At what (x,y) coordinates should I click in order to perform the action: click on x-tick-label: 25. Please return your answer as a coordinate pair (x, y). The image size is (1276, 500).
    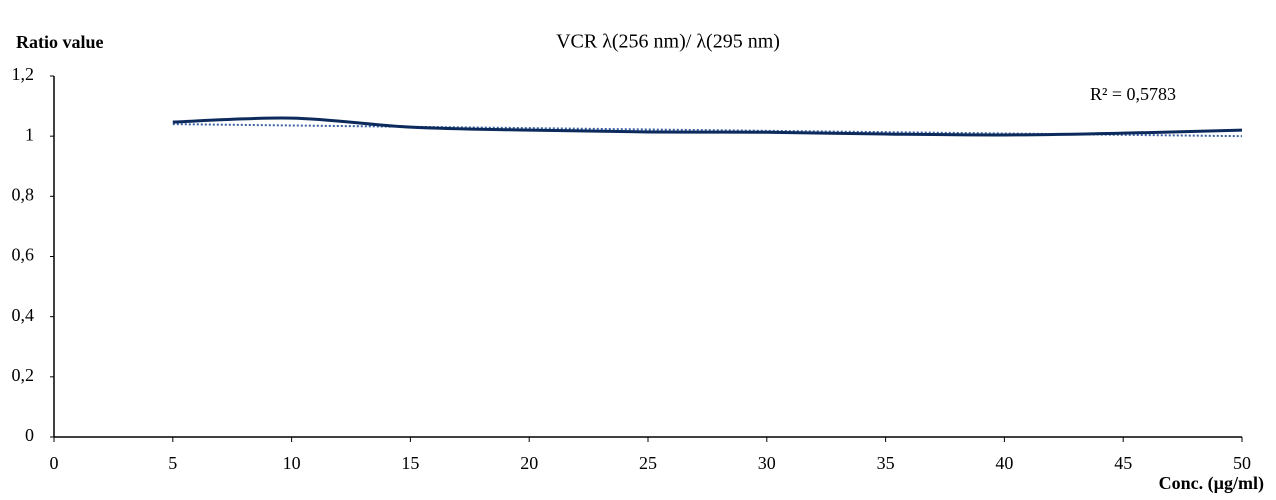
    Looking at the image, I should click on (648, 463).